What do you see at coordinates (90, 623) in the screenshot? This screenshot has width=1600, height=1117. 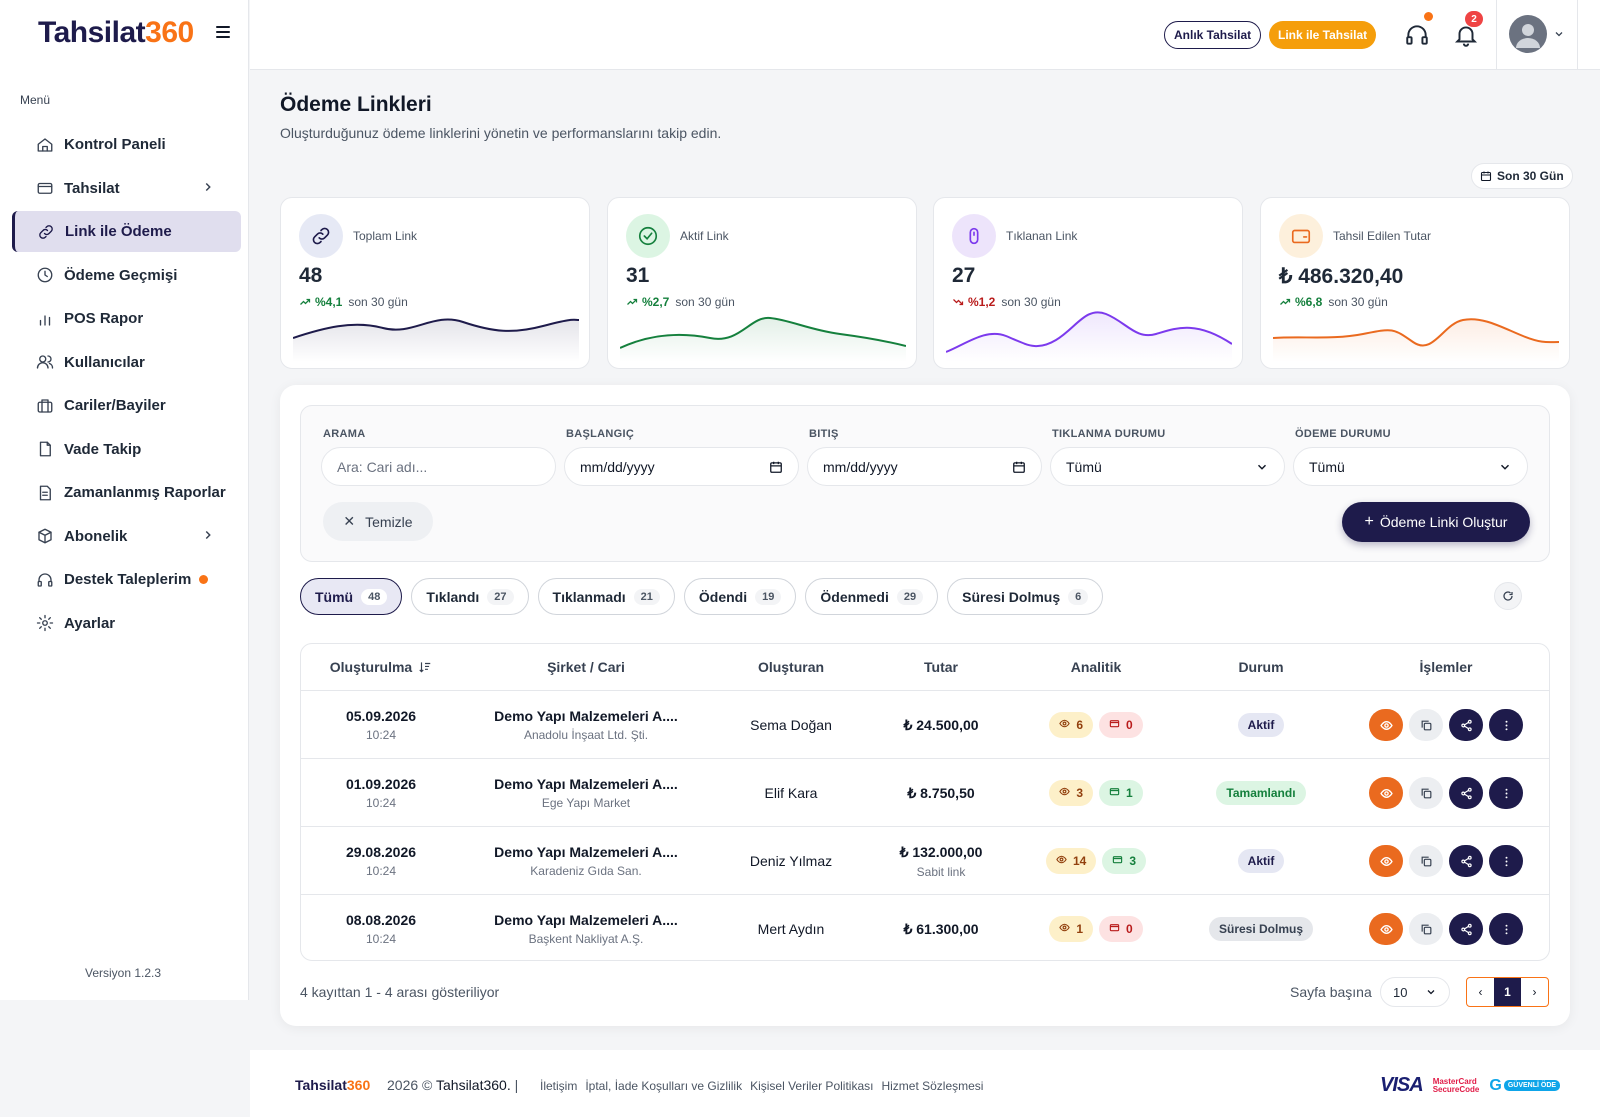 I see `sidebar-item-label: Ayarlar` at bounding box center [90, 623].